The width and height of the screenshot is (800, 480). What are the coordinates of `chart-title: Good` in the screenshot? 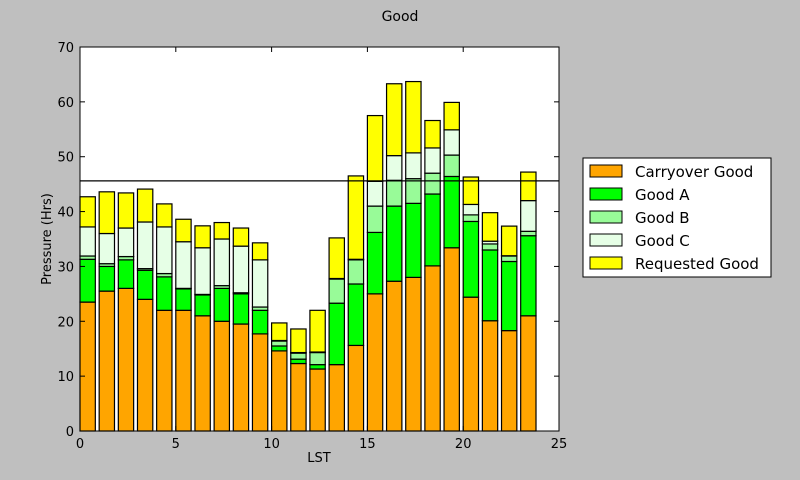 It's located at (400, 17).